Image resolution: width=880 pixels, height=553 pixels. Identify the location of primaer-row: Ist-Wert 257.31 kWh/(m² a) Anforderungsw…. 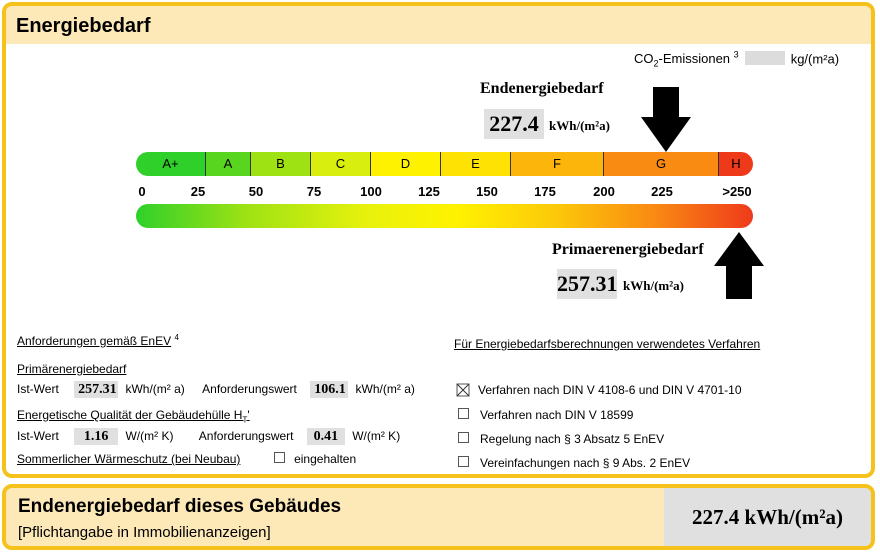
(216, 389).